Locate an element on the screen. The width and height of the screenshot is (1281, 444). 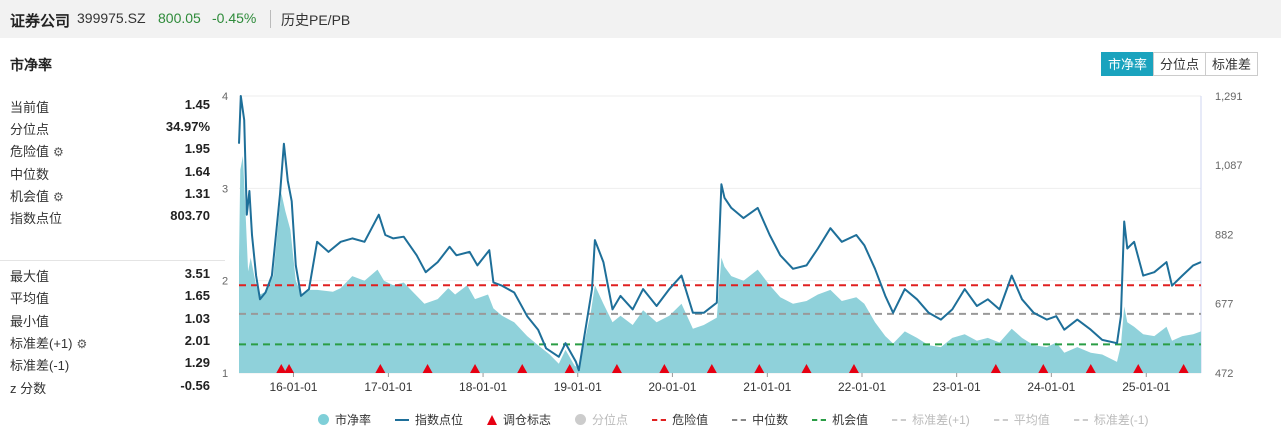
stat-row: 平均值 1.65 is located at coordinates (110, 299).